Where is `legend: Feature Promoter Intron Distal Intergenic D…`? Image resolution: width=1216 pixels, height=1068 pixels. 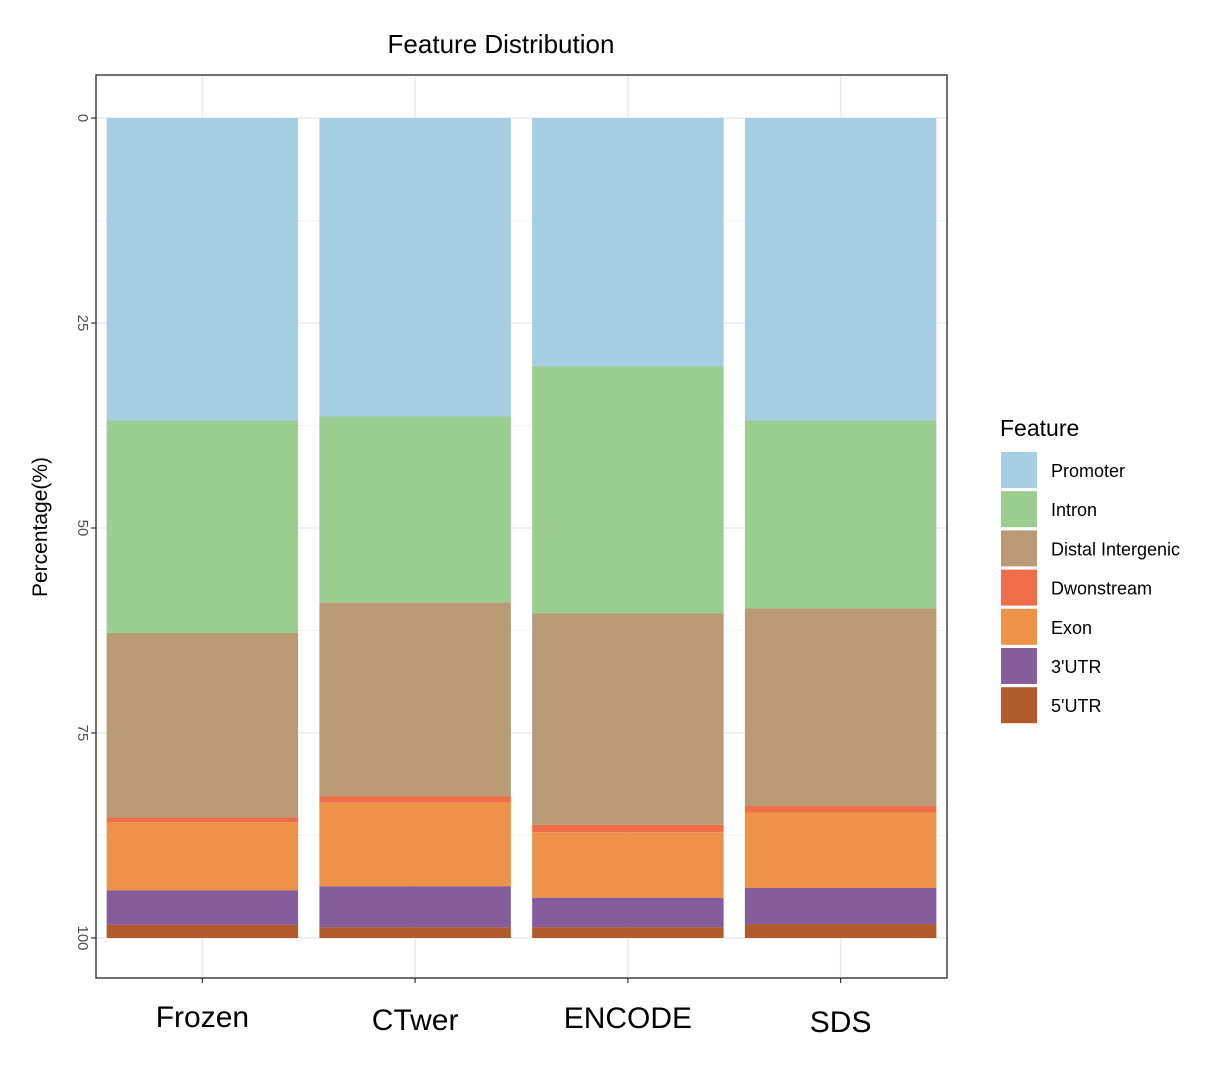
legend: Feature Promoter Intron Distal Intergenic D… is located at coordinates (1090, 569).